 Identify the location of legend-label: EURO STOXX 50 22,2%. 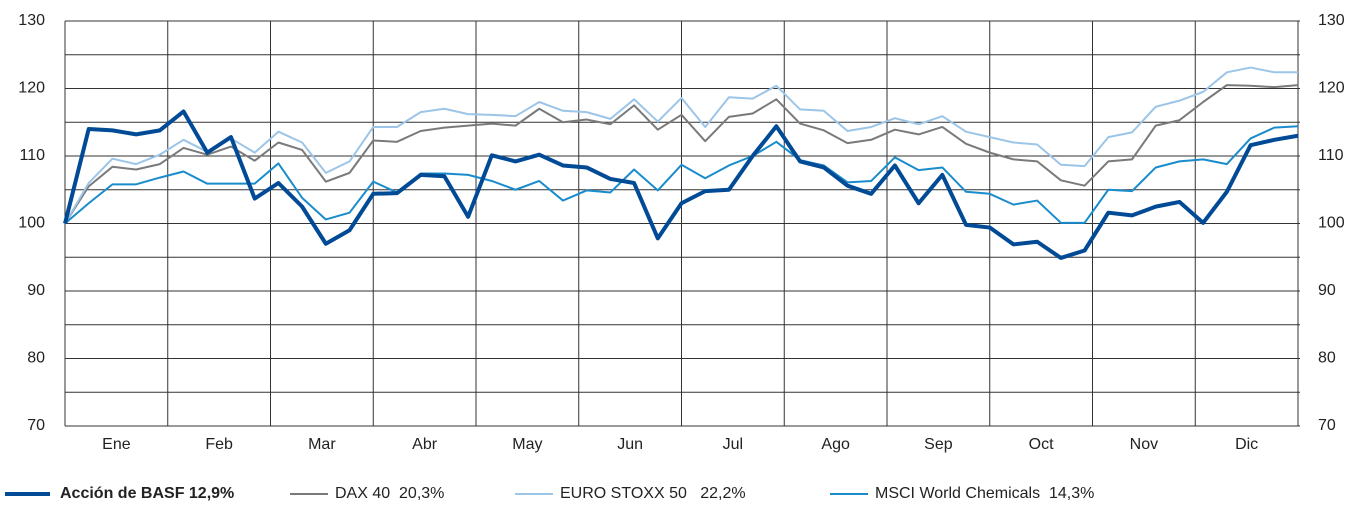
(653, 493).